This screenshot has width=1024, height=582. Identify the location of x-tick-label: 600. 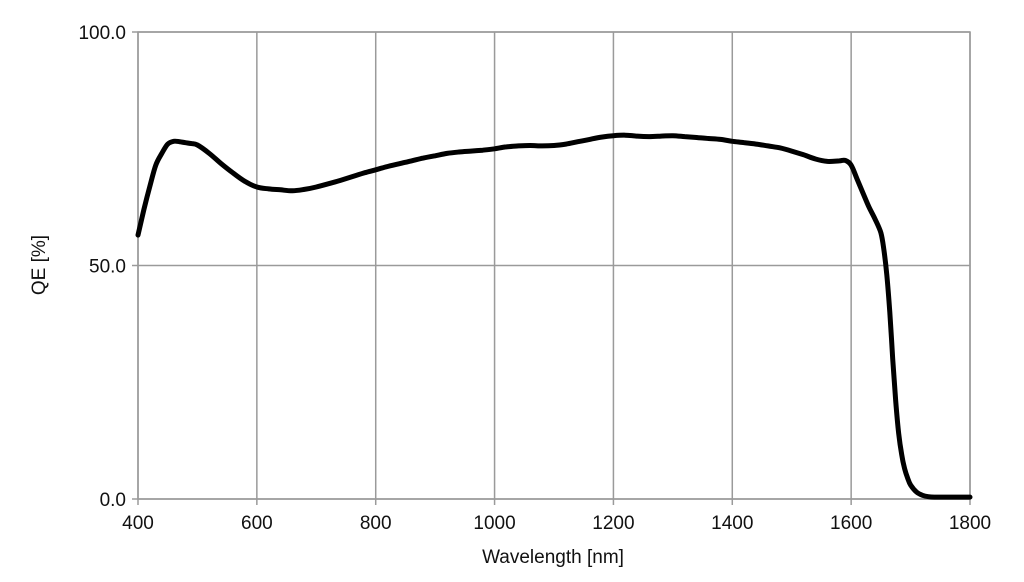
(257, 523).